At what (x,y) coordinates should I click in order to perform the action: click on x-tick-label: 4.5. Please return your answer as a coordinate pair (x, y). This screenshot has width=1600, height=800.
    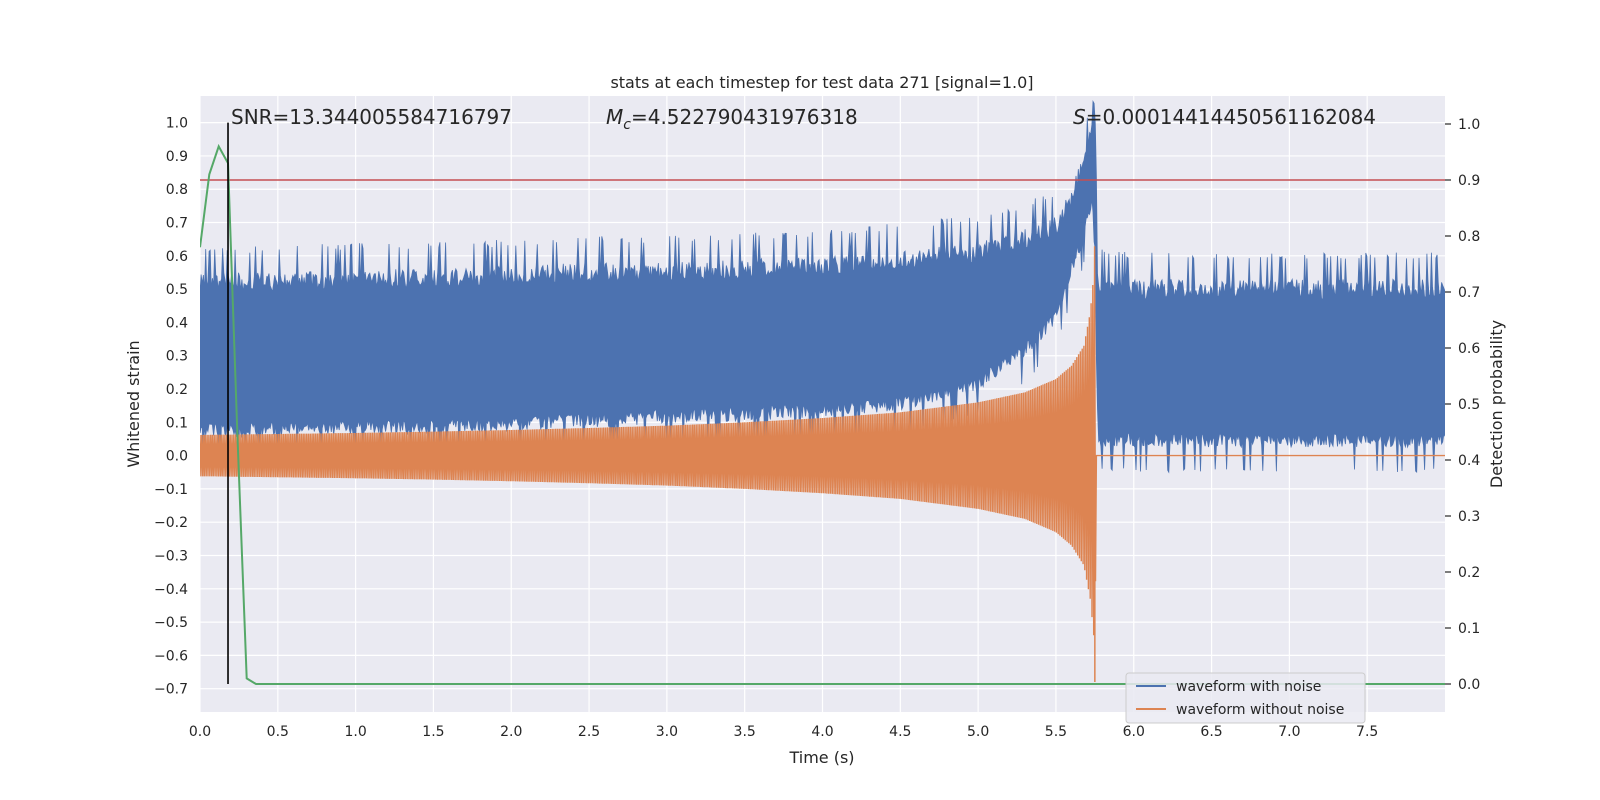
    Looking at the image, I should click on (900, 732).